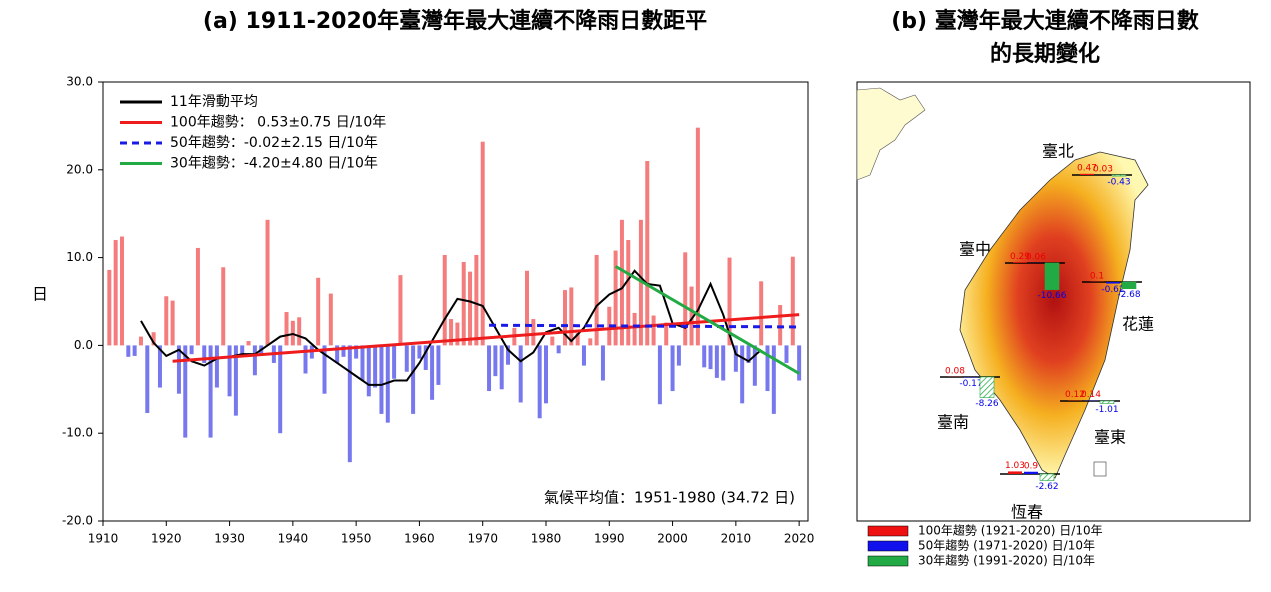  Describe the element at coordinates (79, 169) in the screenshot. I see `y-tick-label: 20.0` at that location.